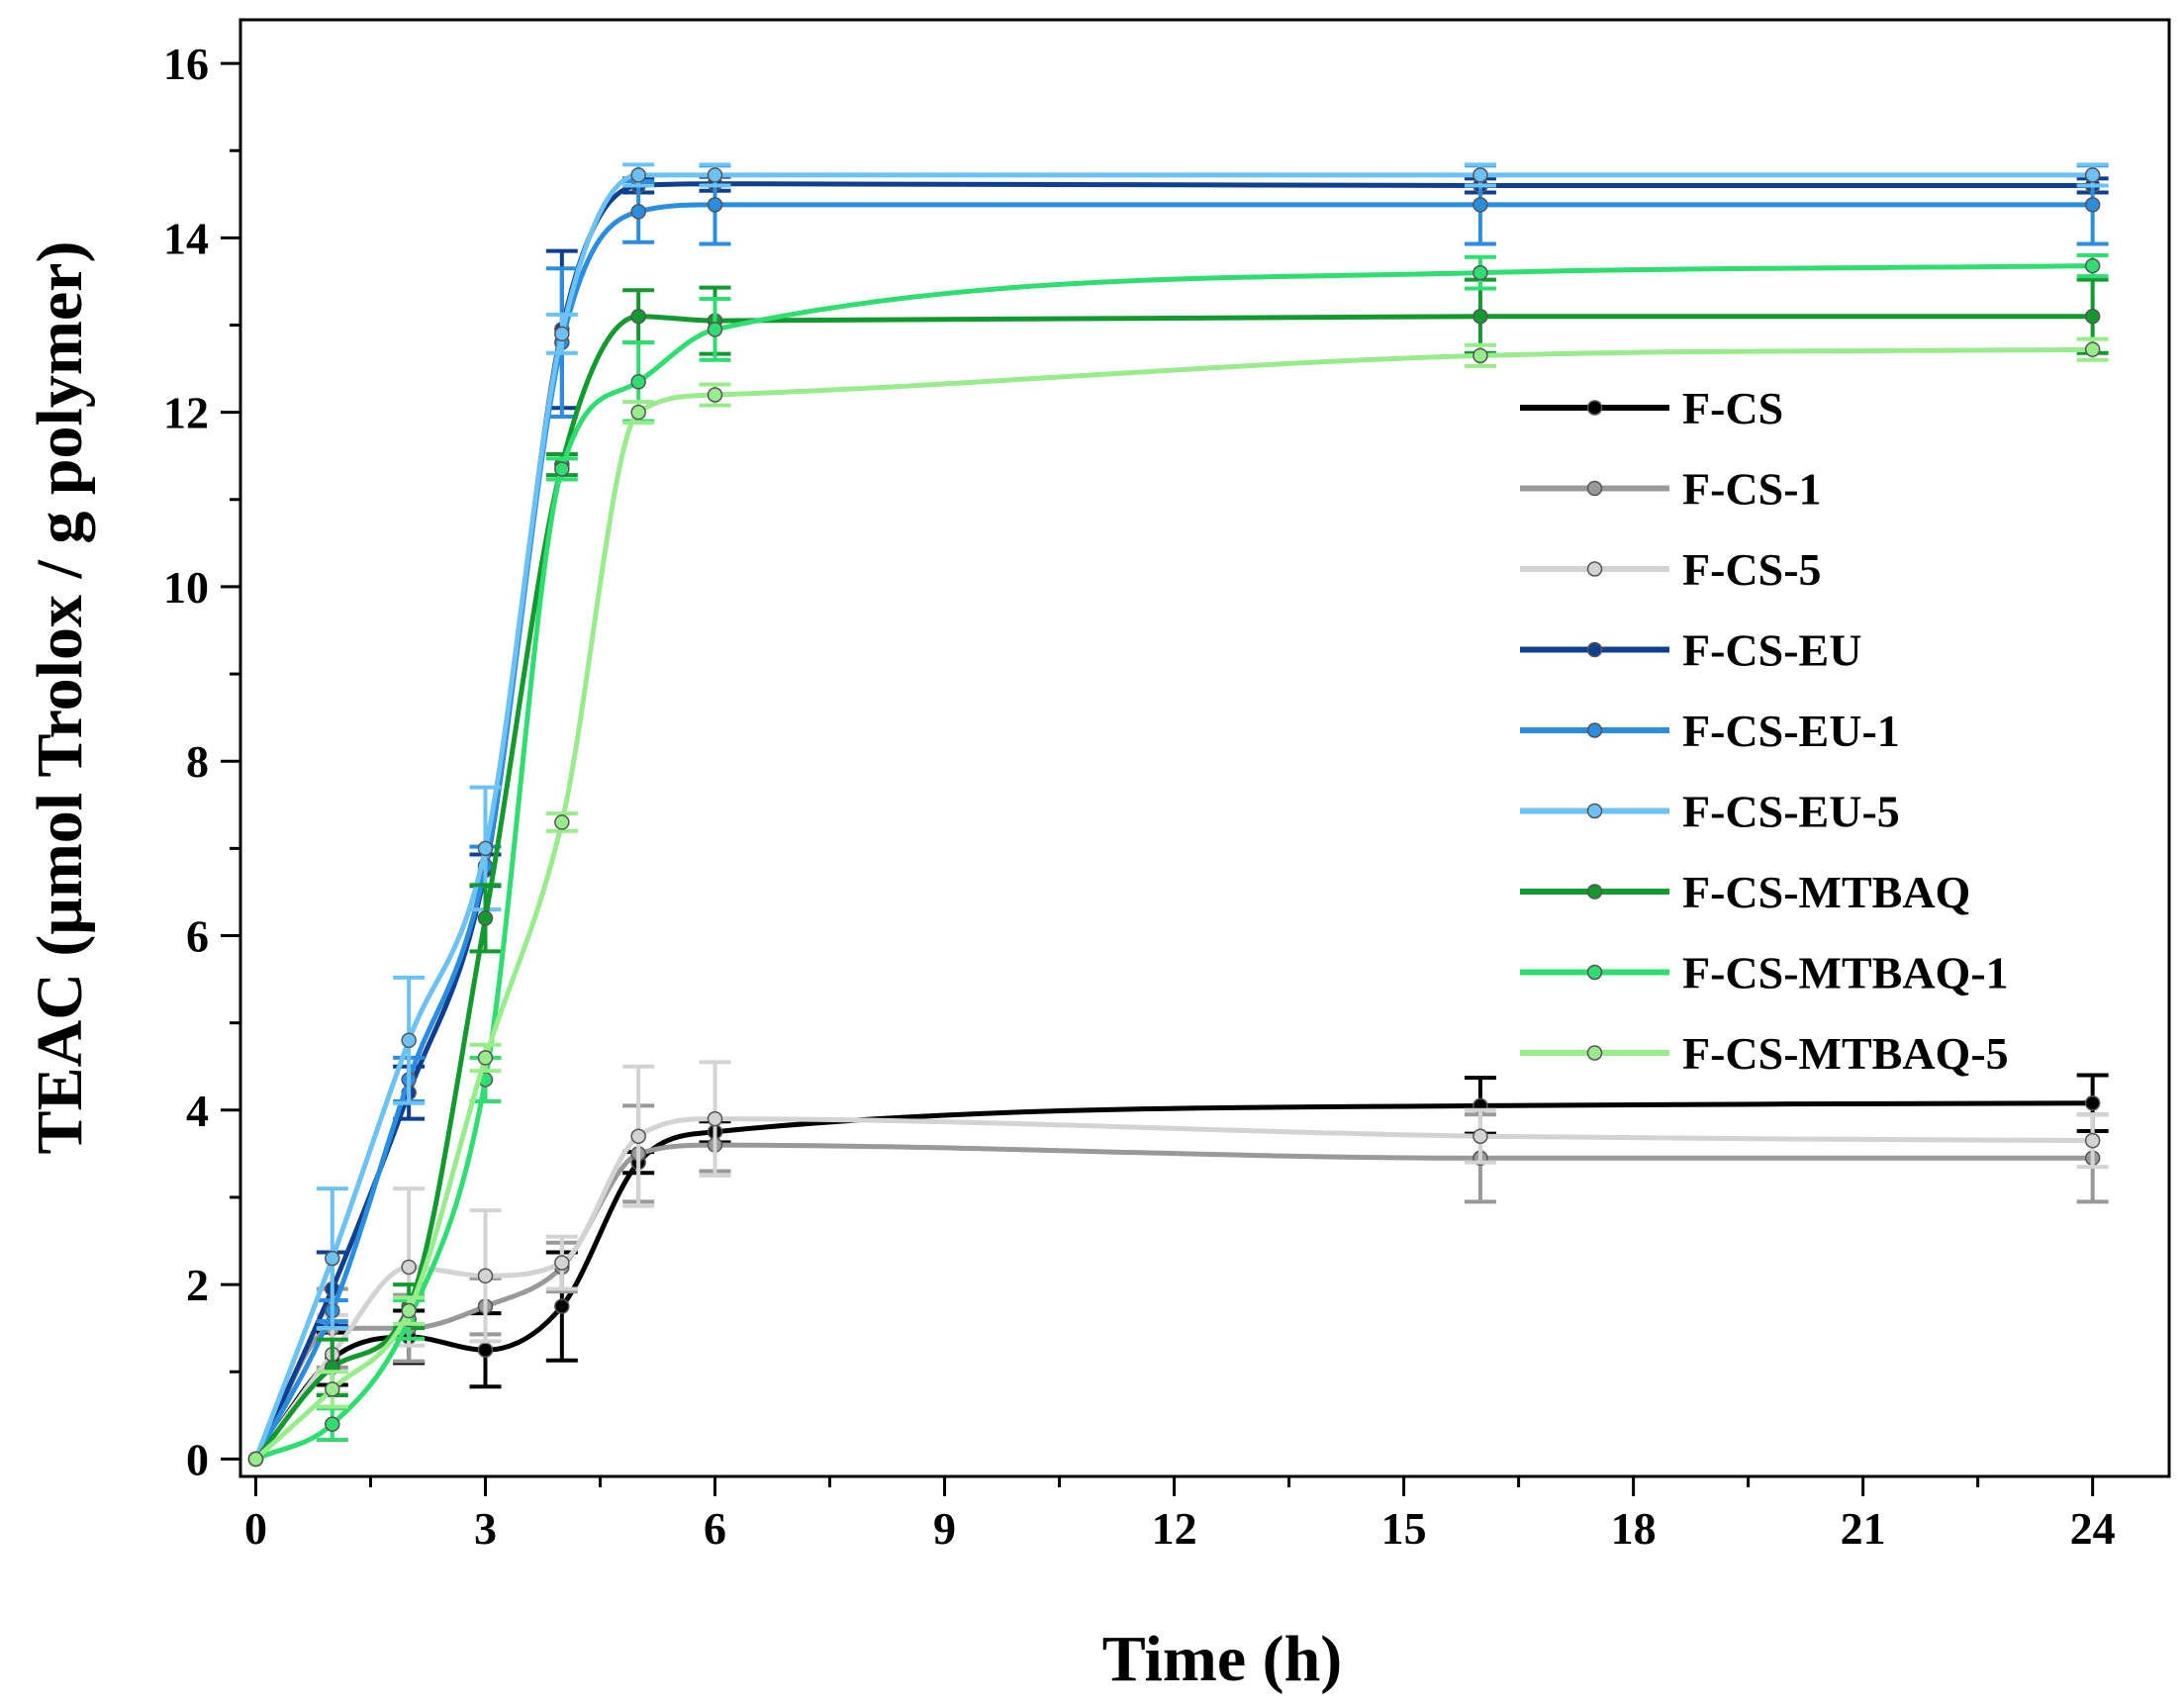 This screenshot has height=1708, width=2184. I want to click on legend-item: F-CS-MTBAQ-5, so click(1764, 1053).